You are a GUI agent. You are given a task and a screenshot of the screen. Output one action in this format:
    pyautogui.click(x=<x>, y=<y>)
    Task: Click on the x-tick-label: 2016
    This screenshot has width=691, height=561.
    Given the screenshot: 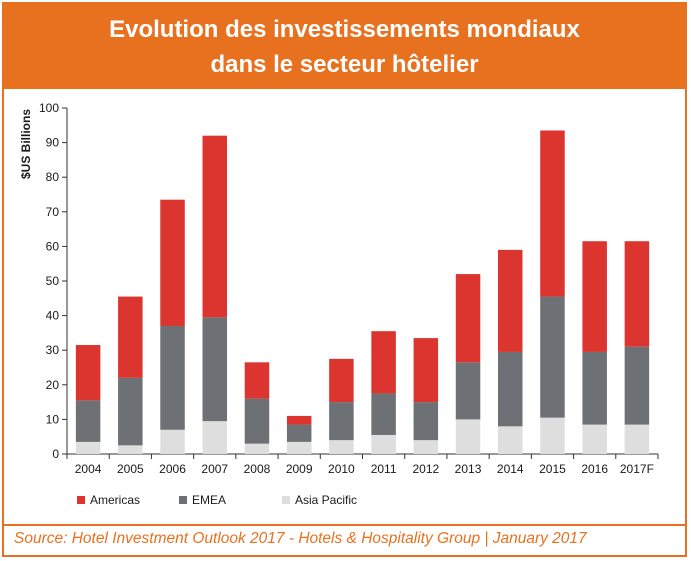 What is the action you would take?
    pyautogui.click(x=594, y=469)
    